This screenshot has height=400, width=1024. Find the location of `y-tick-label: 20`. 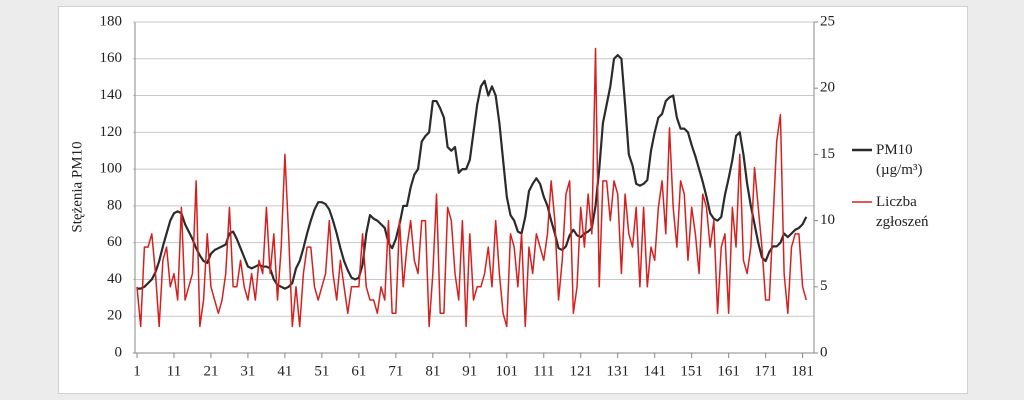

y-tick-label: 20 is located at coordinates (114, 316).